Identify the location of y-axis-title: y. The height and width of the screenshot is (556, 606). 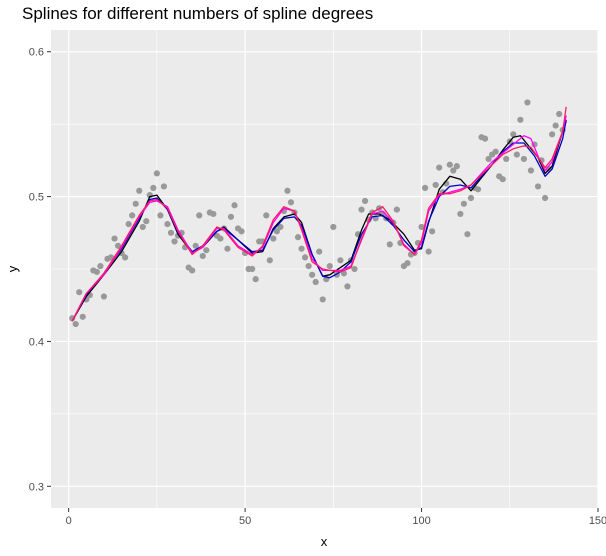
(12, 268).